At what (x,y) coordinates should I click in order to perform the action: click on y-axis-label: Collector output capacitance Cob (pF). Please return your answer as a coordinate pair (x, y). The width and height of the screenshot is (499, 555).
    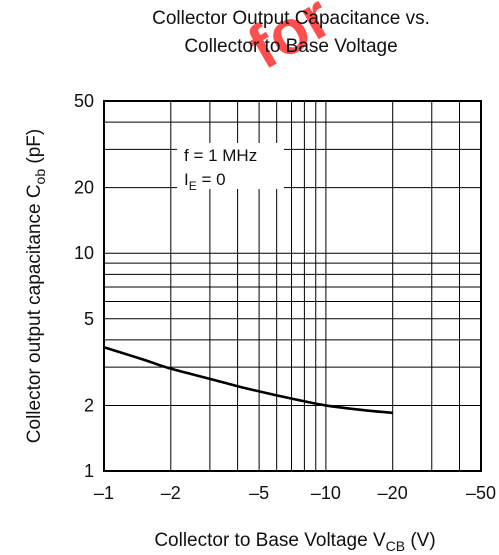
    Looking at the image, I should click on (36, 286).